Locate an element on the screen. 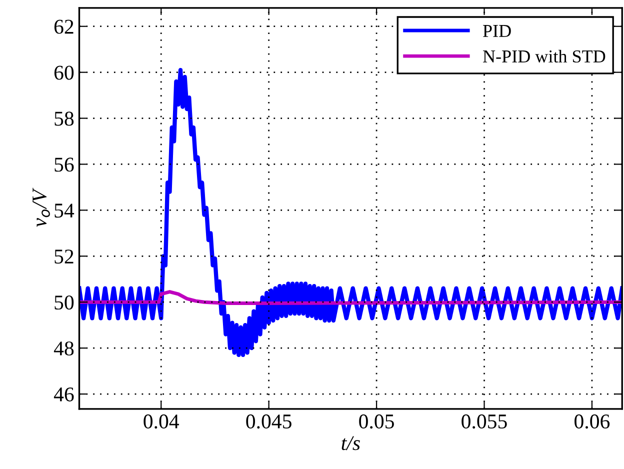 The height and width of the screenshot is (469, 624). y-tick-label: 50 is located at coordinates (64, 302).